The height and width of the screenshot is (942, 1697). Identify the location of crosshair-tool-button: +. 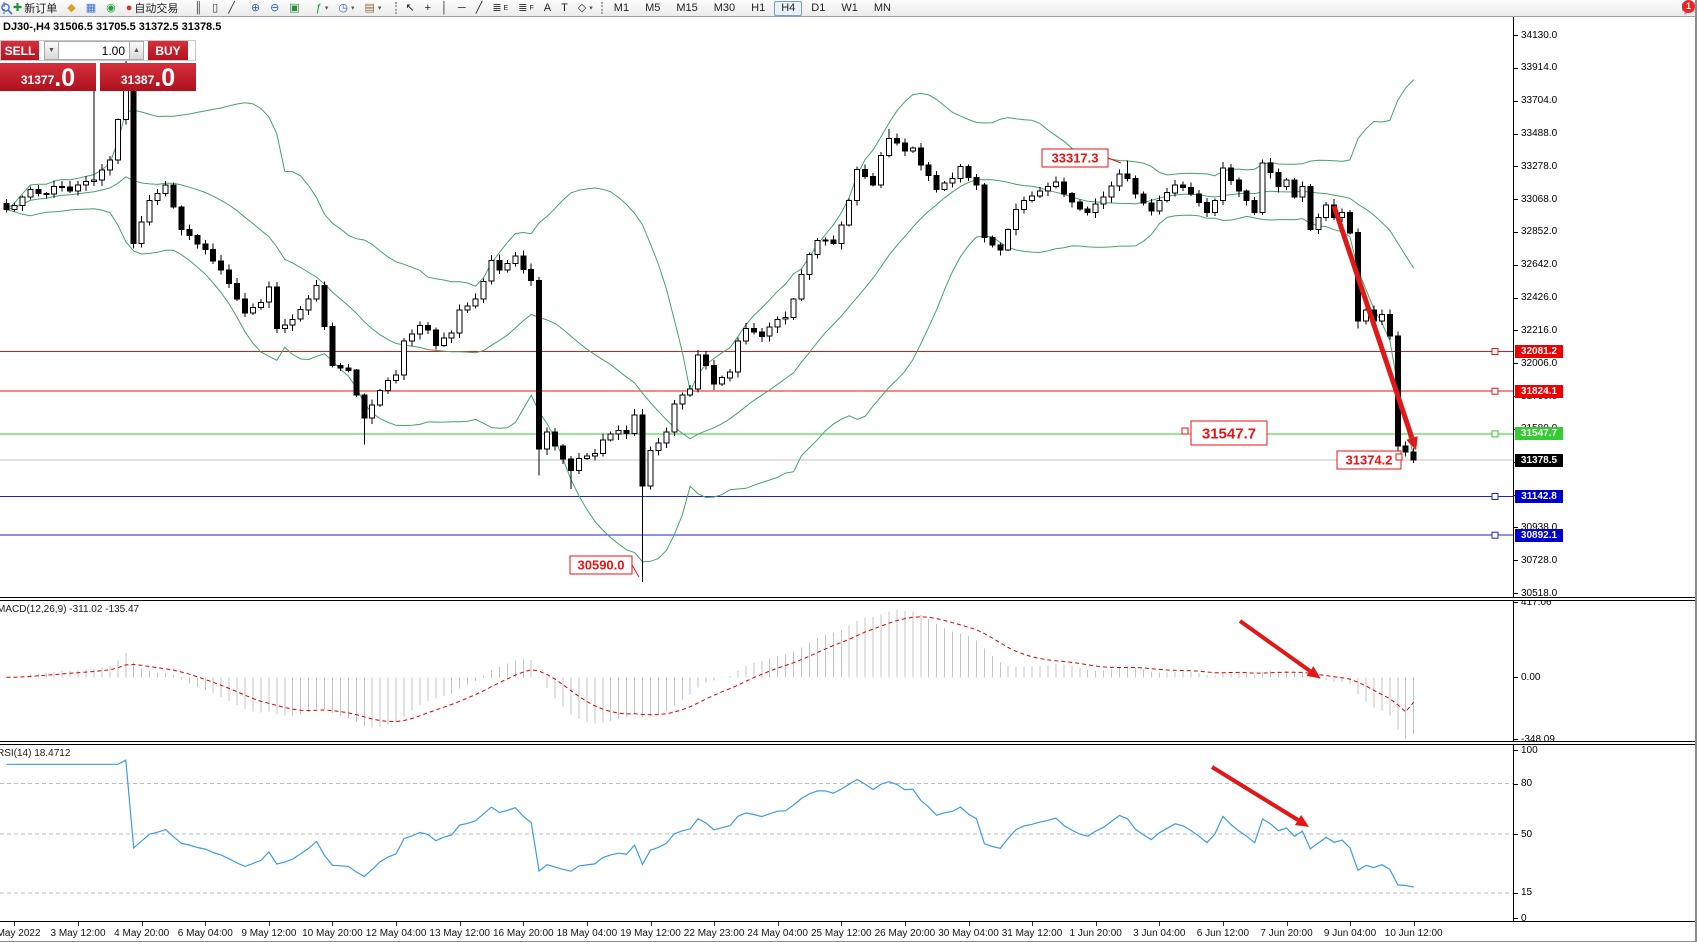
(428, 8).